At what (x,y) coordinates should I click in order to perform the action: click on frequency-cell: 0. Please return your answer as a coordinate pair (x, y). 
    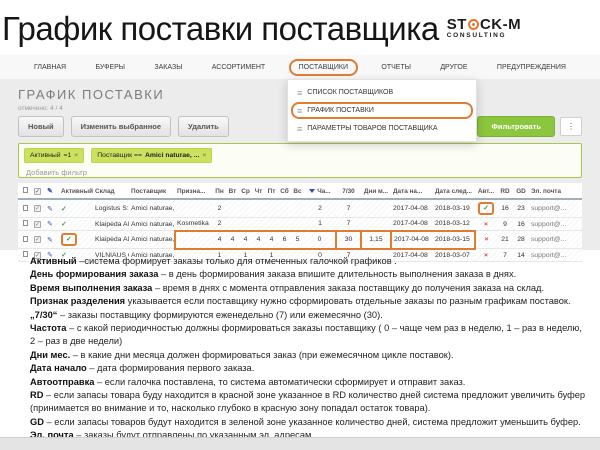
    Looking at the image, I should click on (320, 255).